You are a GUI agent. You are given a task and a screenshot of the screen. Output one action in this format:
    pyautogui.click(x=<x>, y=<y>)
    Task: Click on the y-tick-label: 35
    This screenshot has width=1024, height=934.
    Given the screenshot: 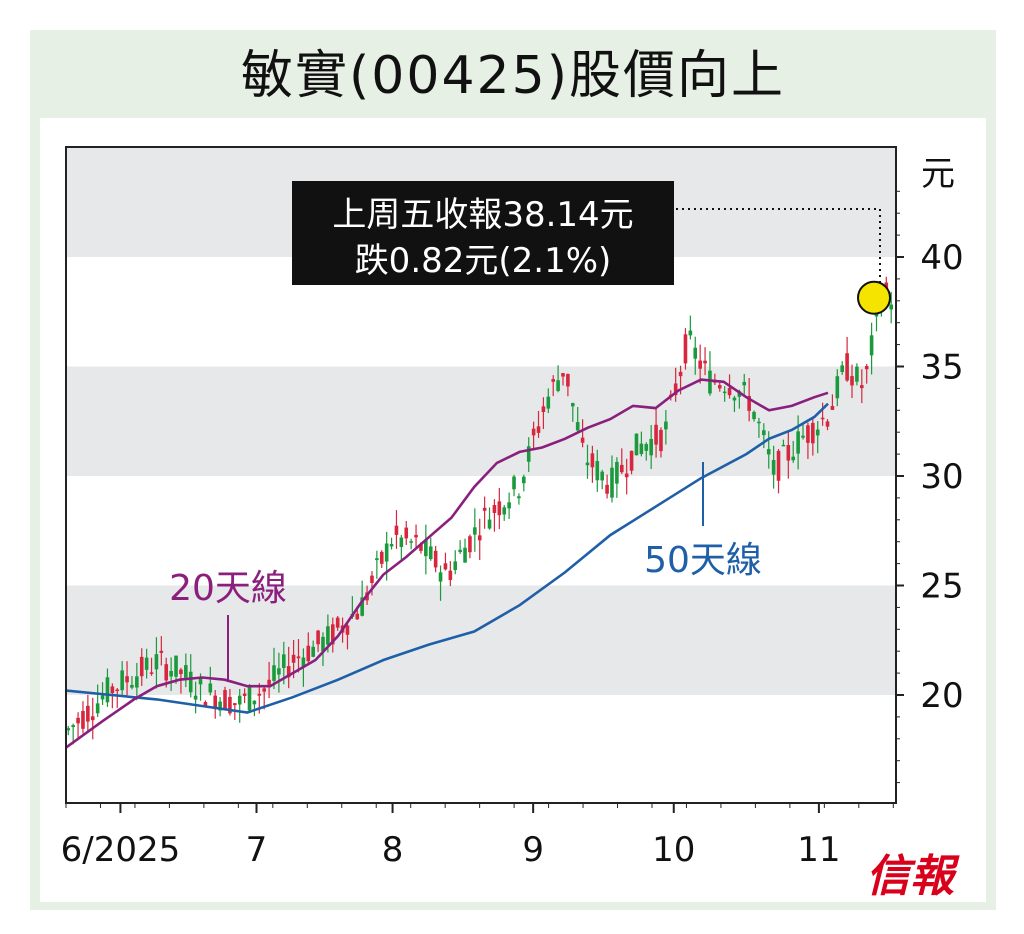 What is the action you would take?
    pyautogui.click(x=941, y=368)
    